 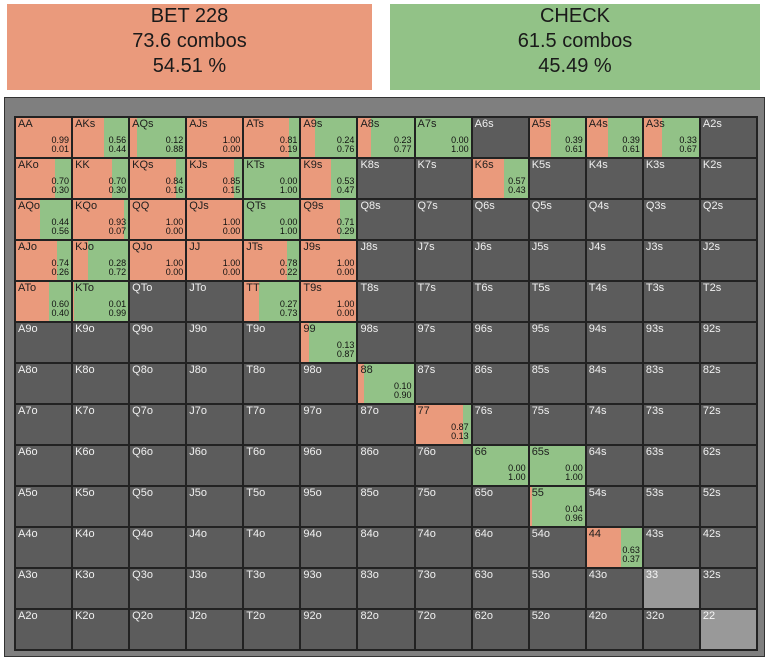 I want to click on hand-cell: 62o, so click(x=500, y=629).